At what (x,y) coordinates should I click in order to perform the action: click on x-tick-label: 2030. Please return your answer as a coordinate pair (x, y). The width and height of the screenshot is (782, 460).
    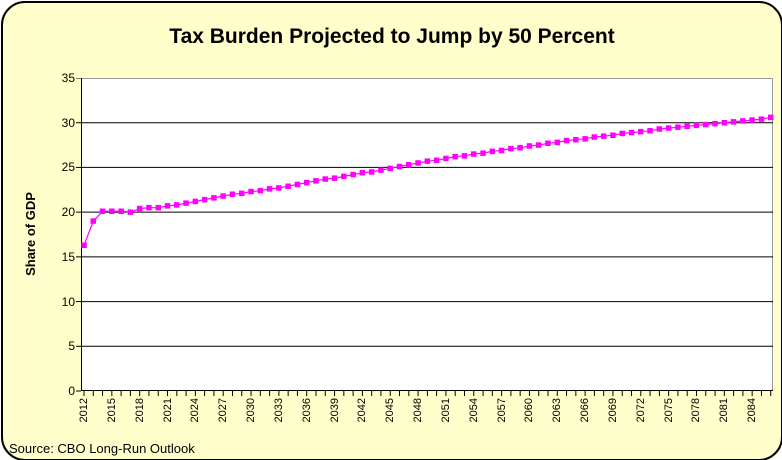
    Looking at the image, I should click on (251, 410).